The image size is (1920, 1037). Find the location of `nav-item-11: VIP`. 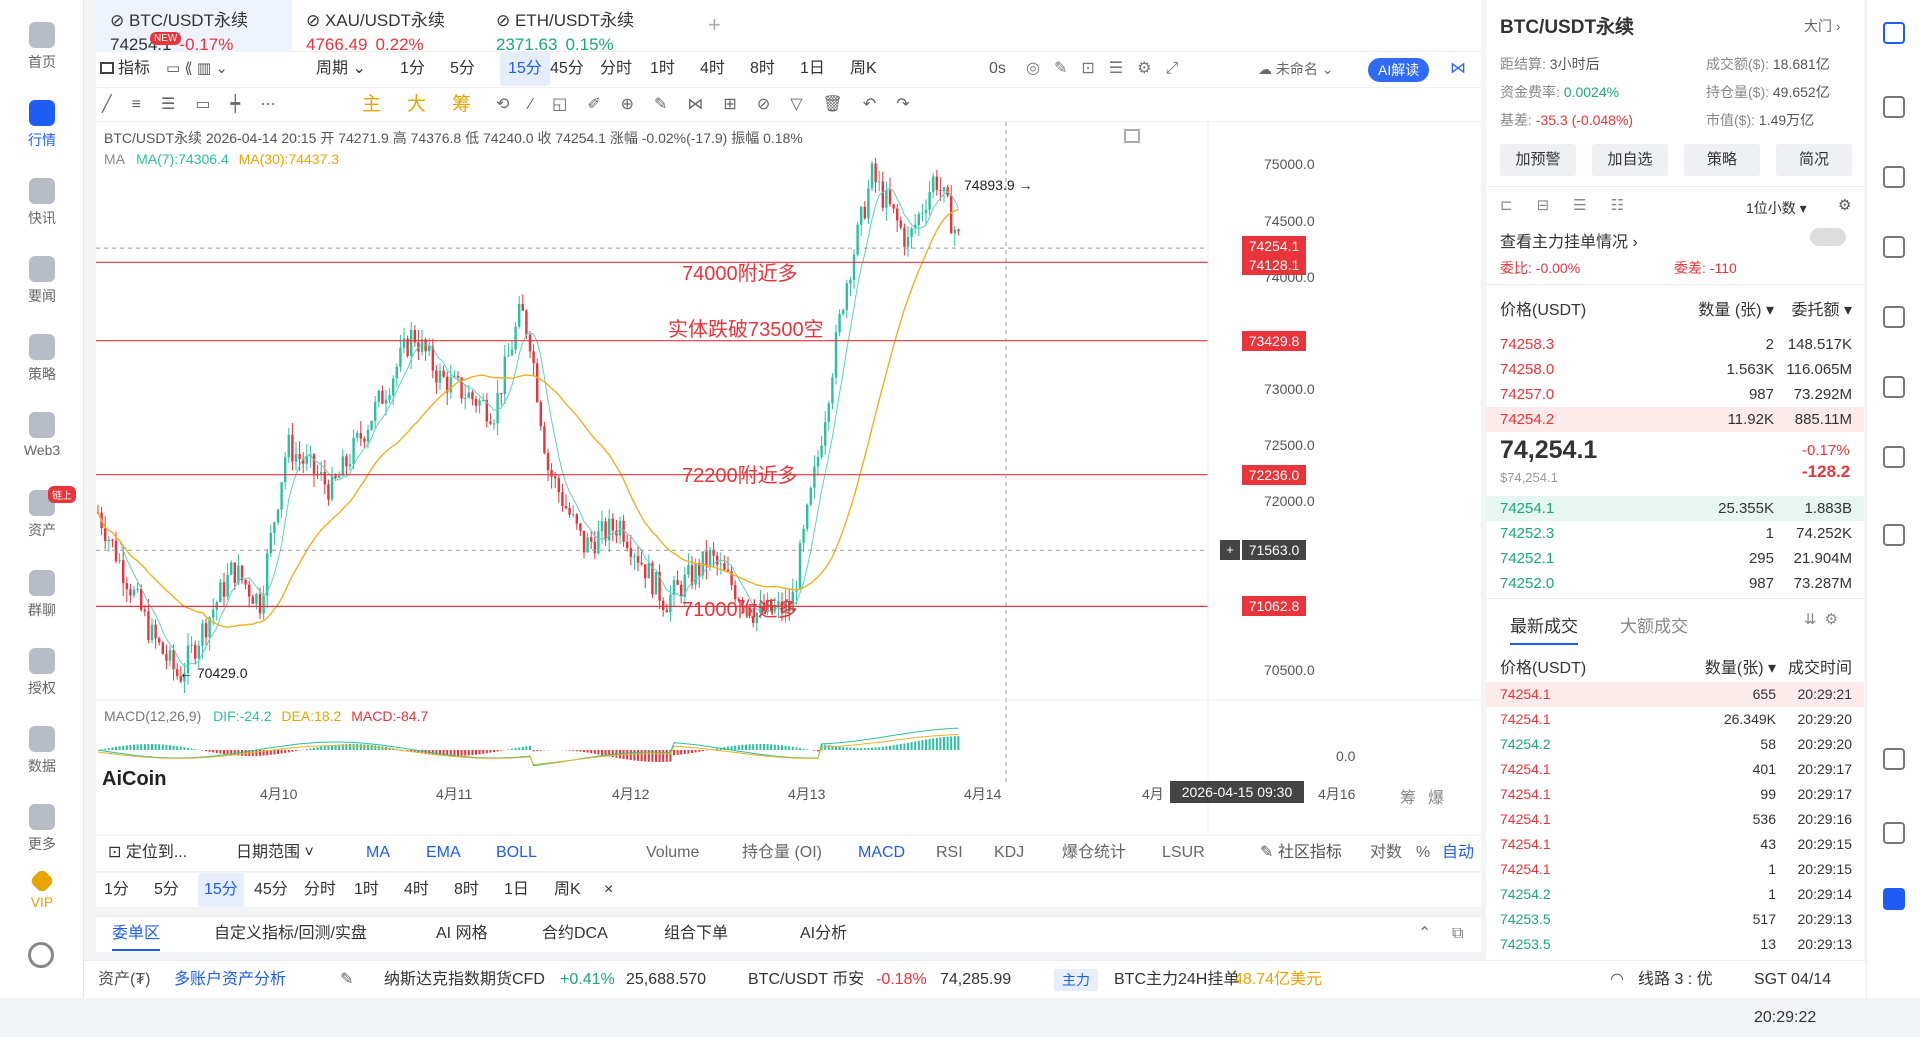

nav-item-11: VIP is located at coordinates (42, 897).